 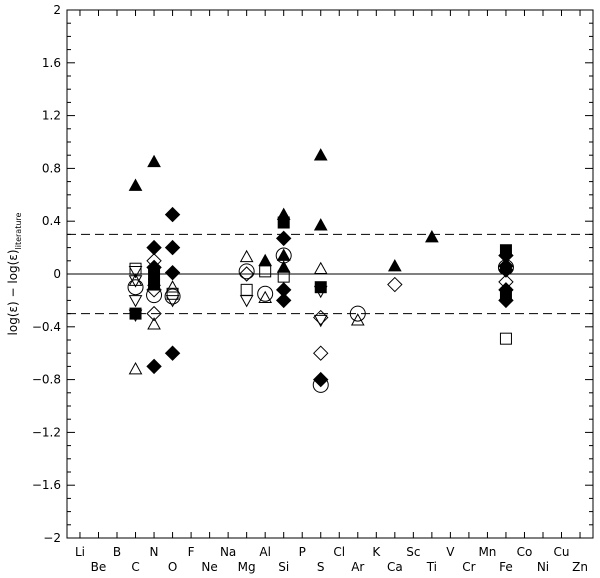 I want to click on x-tick-label: Si, so click(x=283, y=567).